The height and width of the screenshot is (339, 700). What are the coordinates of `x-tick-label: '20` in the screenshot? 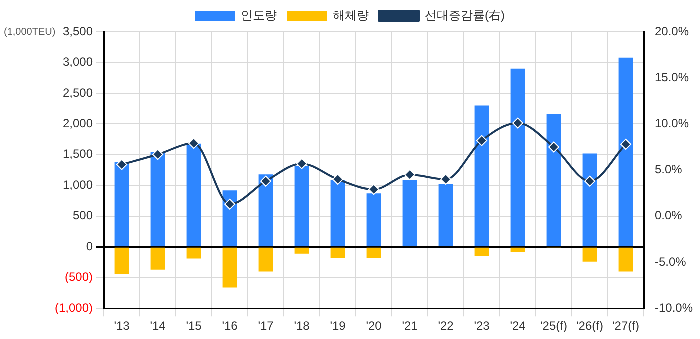 It's located at (374, 326).